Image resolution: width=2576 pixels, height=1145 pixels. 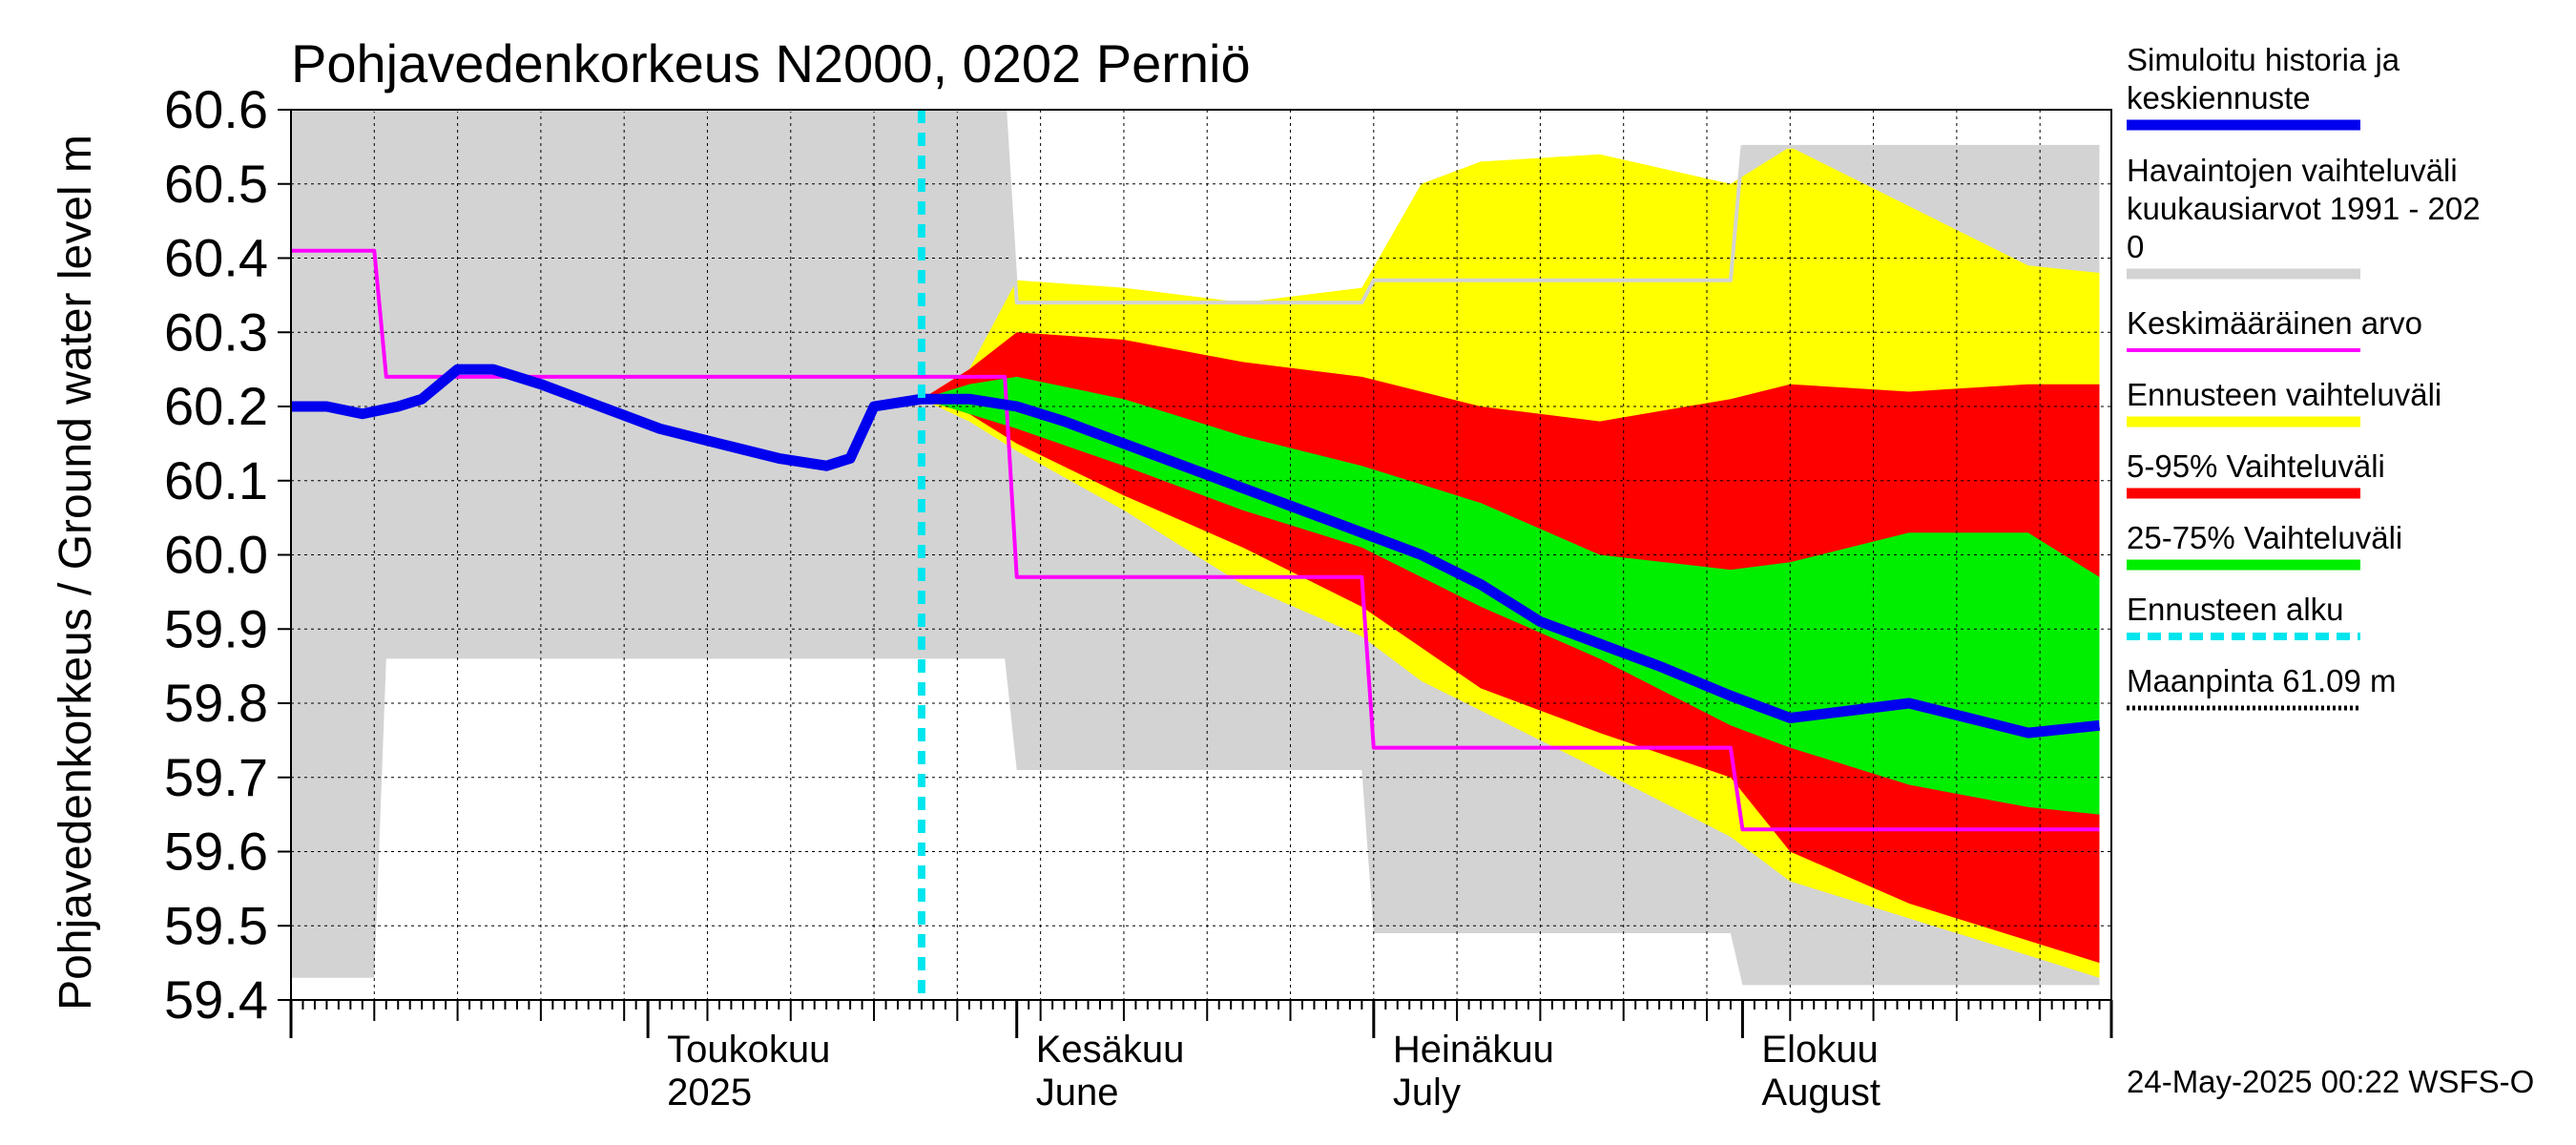 I want to click on legend-item: Keskimääräinen arvo, so click(x=2274, y=328).